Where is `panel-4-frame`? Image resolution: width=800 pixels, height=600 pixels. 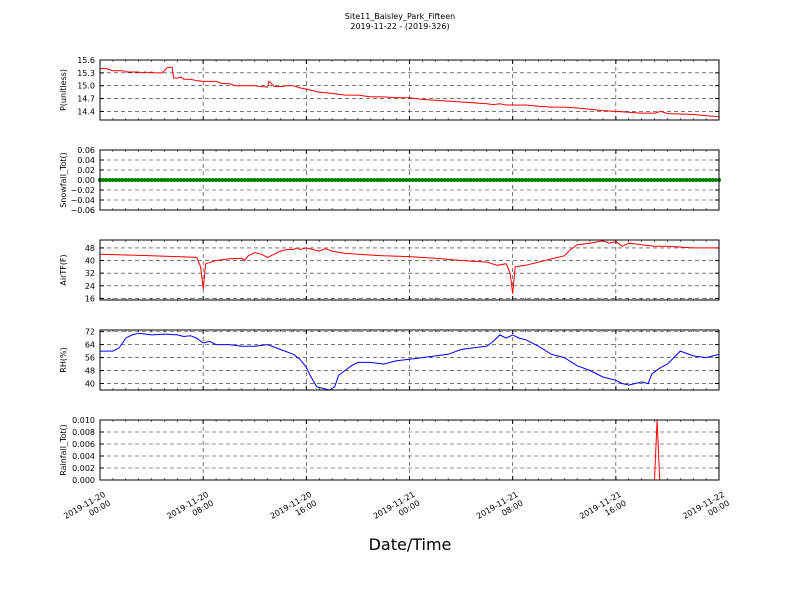
panel-4-frame is located at coordinates (409, 450).